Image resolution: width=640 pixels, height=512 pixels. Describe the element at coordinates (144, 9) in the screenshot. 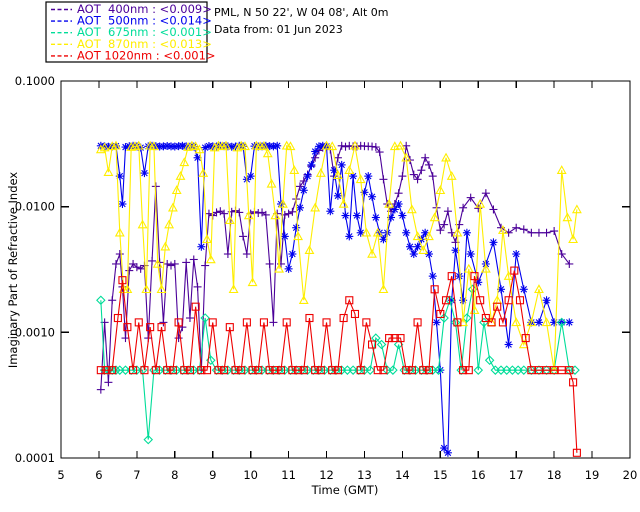

I see `legend-label: AOT 400nm : <0.009>` at that location.